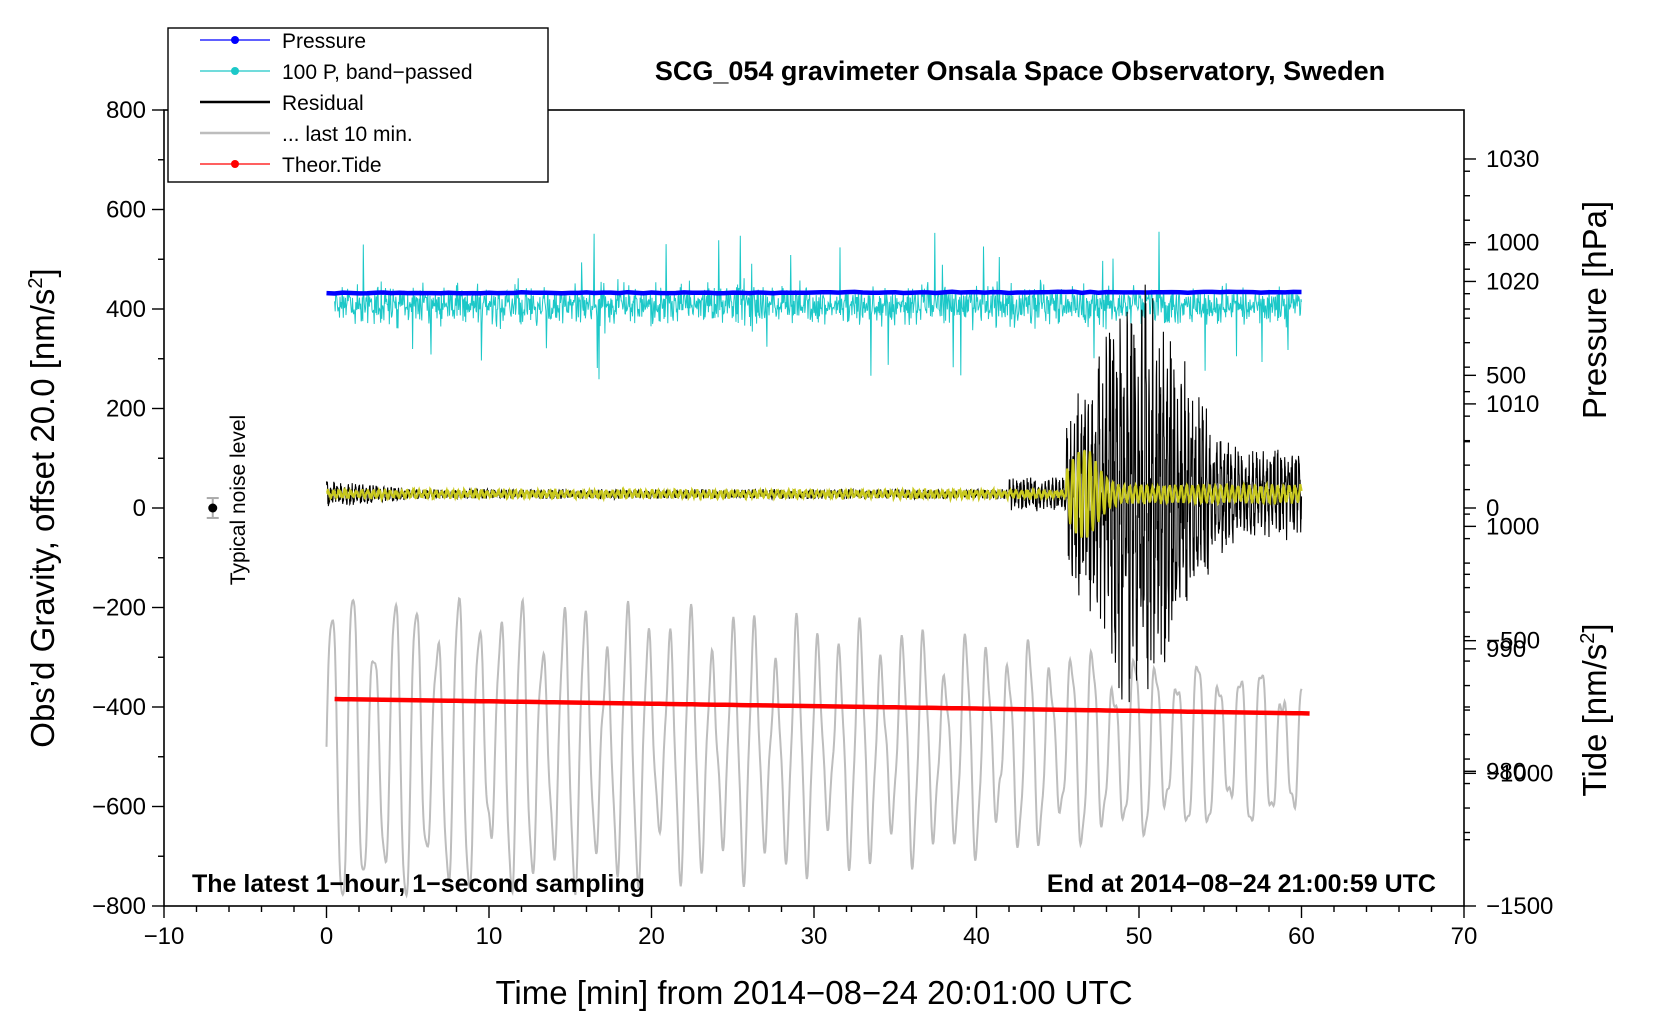 The width and height of the screenshot is (1660, 1020). I want to click on tide-tick-label: −1500, so click(1519, 906).